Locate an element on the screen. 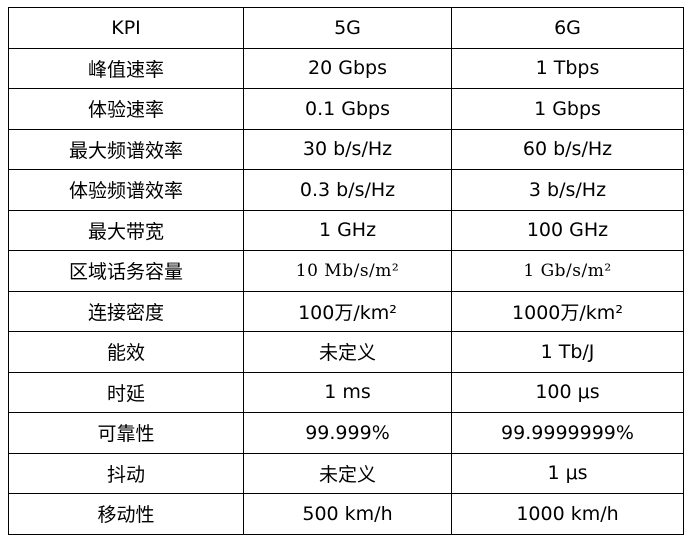  table-row: 区域话务容量 10 Mb/s/m² 1 Gb/s/m² is located at coordinates (346, 271).